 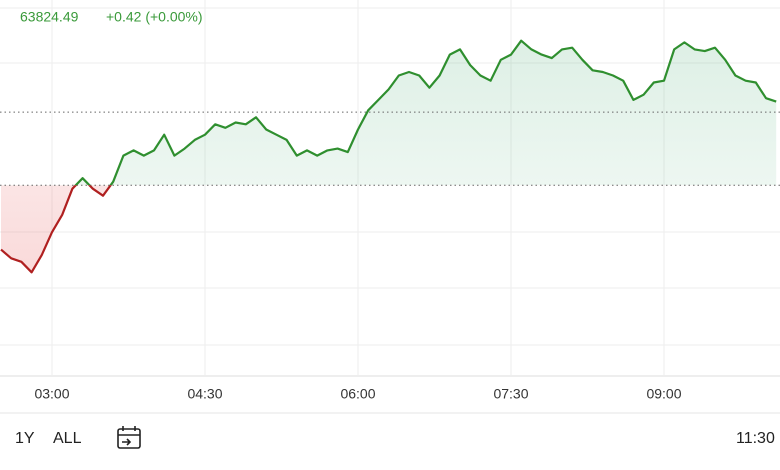 I want to click on range-button: ALL, so click(x=67, y=438).